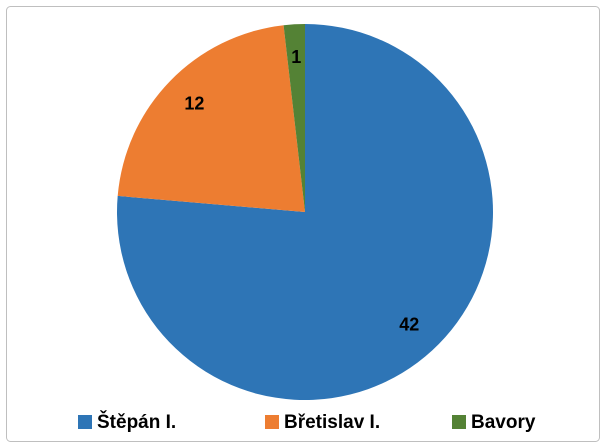 This screenshot has width=606, height=448. Describe the element at coordinates (409, 324) in the screenshot. I see `data-label: 42` at that location.